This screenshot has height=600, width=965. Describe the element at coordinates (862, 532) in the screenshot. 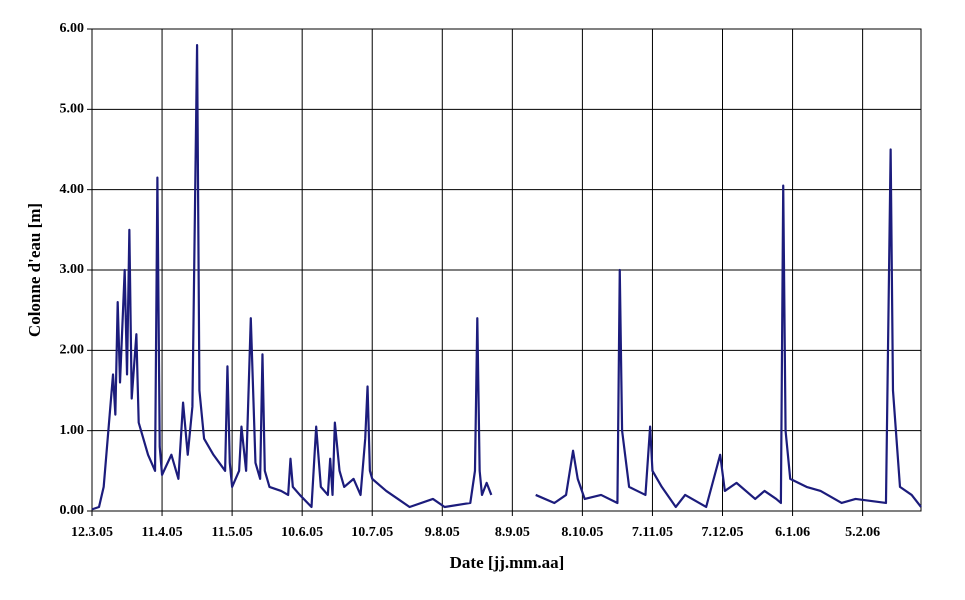

I see `x-tick-label: 5.2.06` at that location.